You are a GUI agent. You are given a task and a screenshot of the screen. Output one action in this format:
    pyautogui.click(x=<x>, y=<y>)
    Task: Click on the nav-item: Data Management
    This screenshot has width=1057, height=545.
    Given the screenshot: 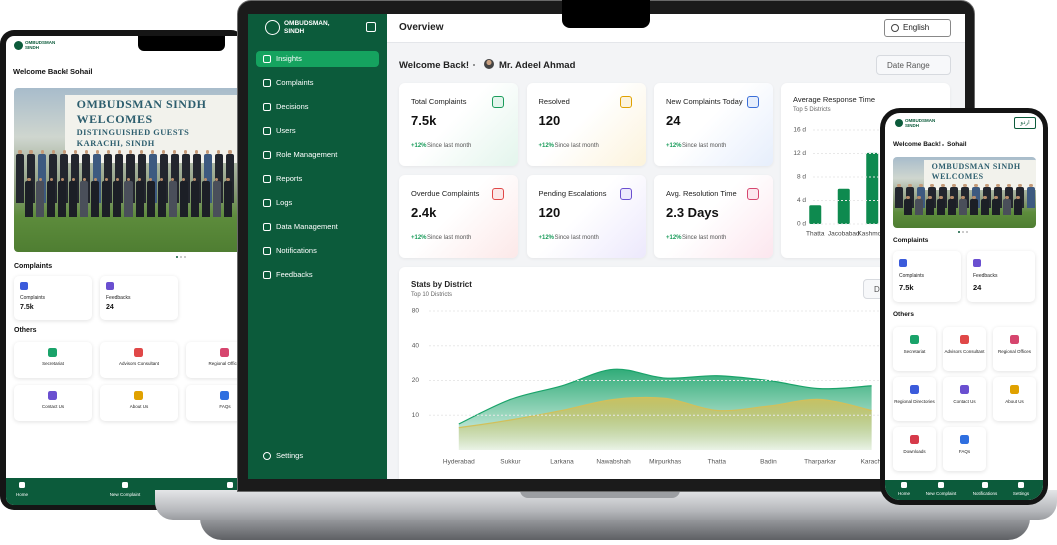 What is the action you would take?
    pyautogui.click(x=307, y=226)
    